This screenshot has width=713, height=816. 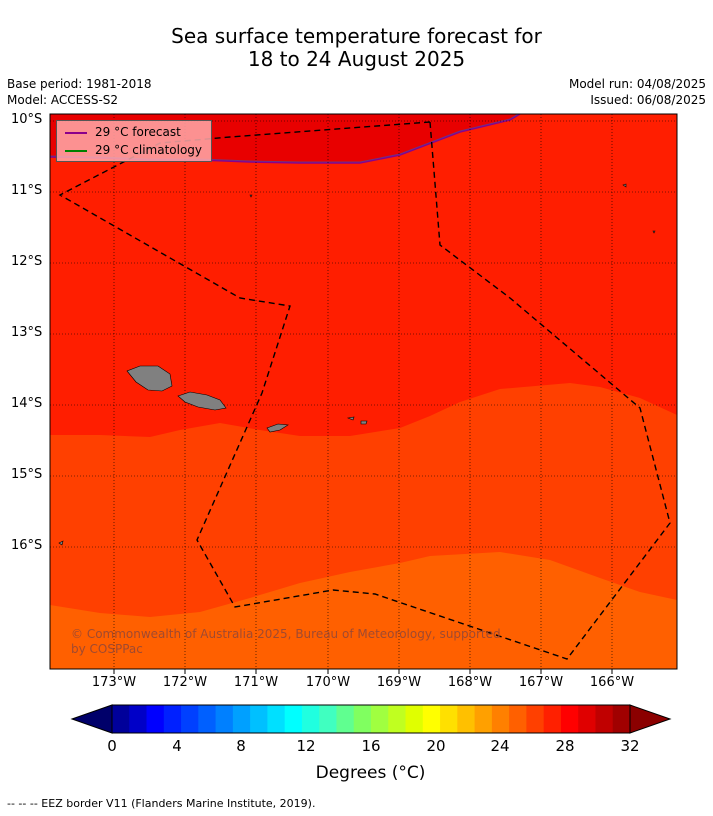 I want to click on colorbar-tick-20: 20, so click(x=436, y=746).